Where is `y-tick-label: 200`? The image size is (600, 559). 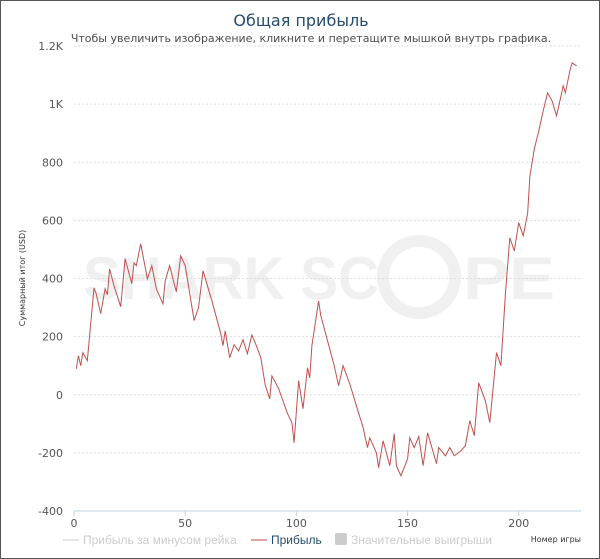 y-tick-label: 200 is located at coordinates (52, 337).